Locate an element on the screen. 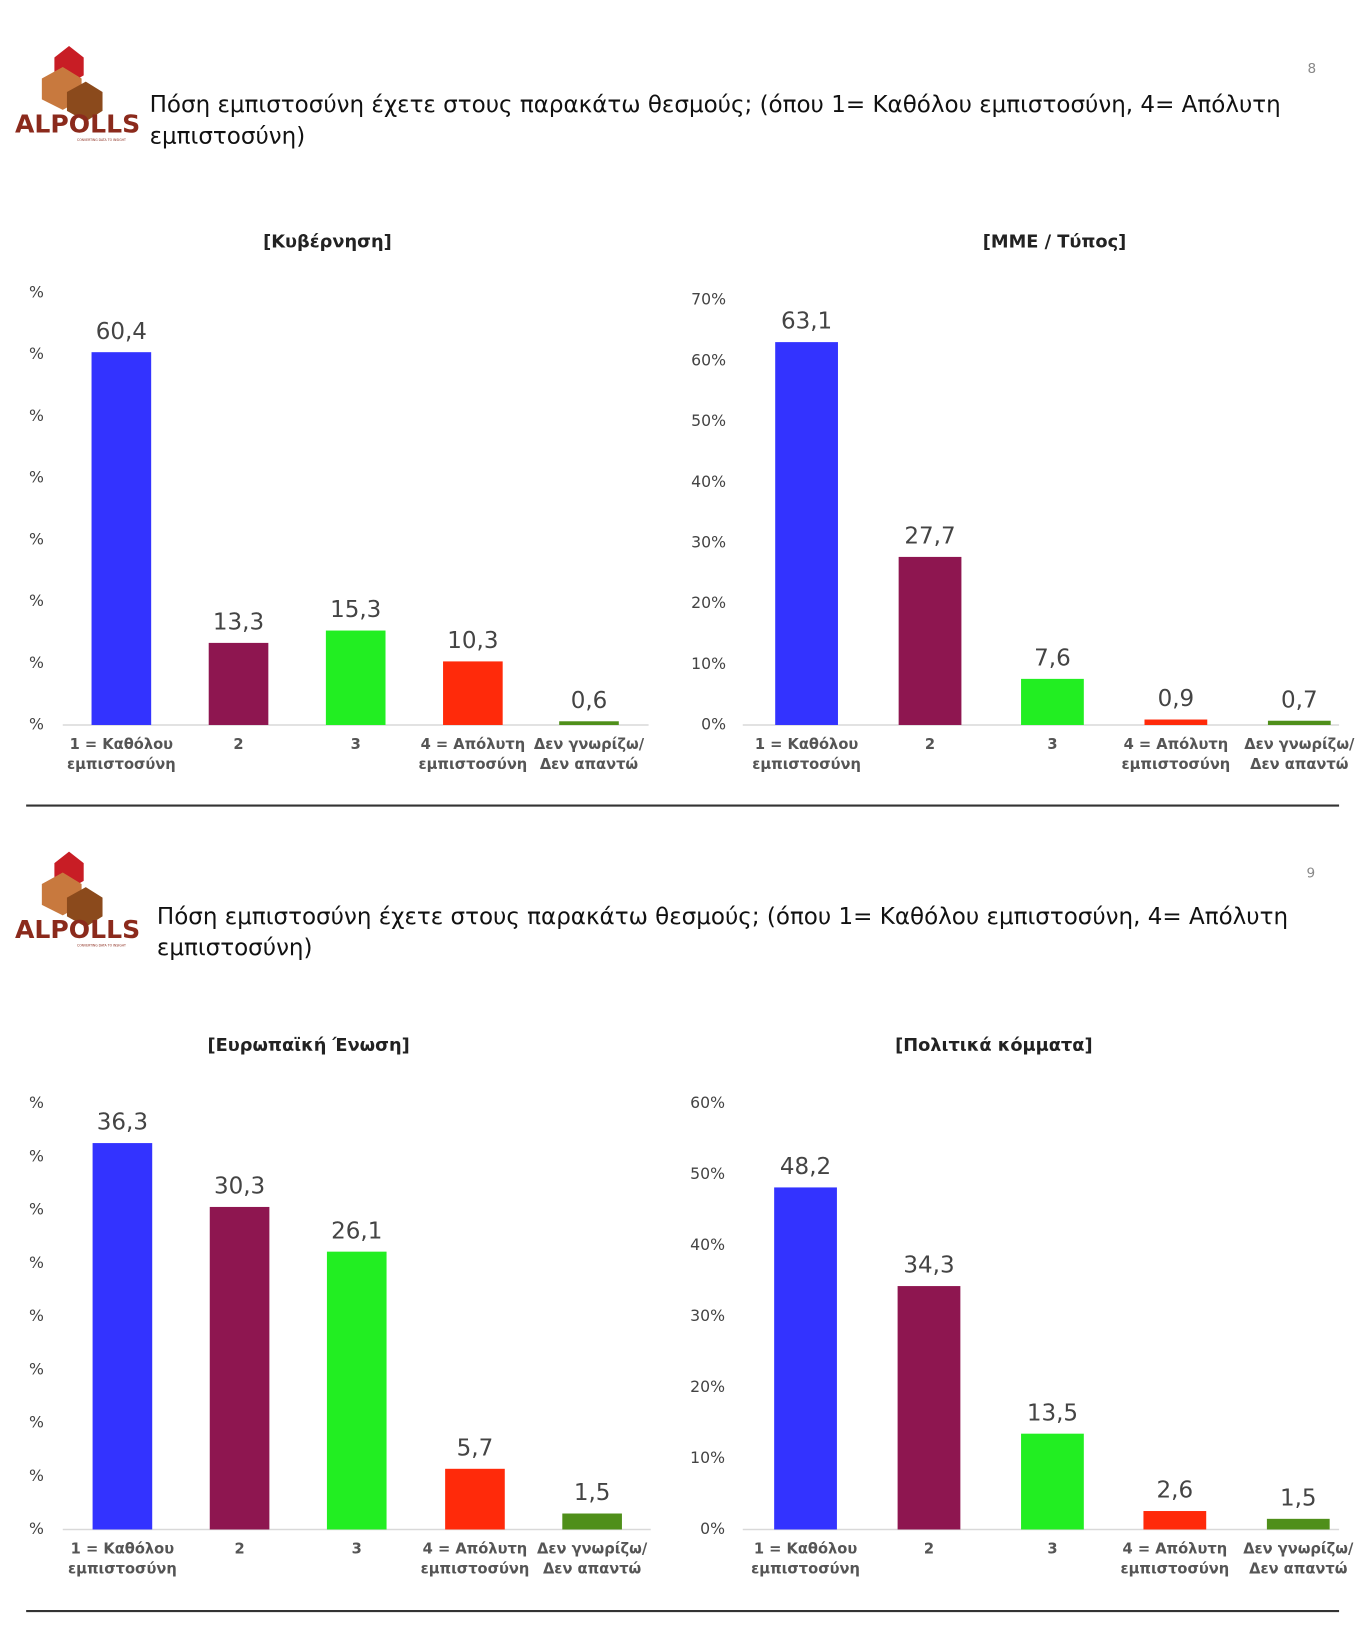 The height and width of the screenshot is (1632, 1360). chart-title: [Ευρωπαϊκή Ένωση] is located at coordinates (309, 1045).